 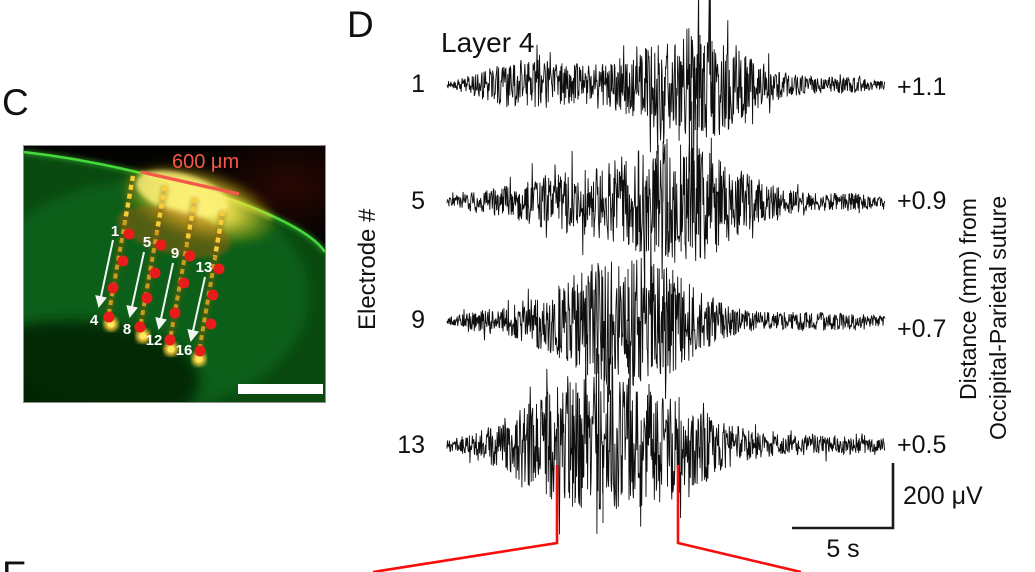 I want to click on micrograph-scale-bar, so click(x=280, y=389).